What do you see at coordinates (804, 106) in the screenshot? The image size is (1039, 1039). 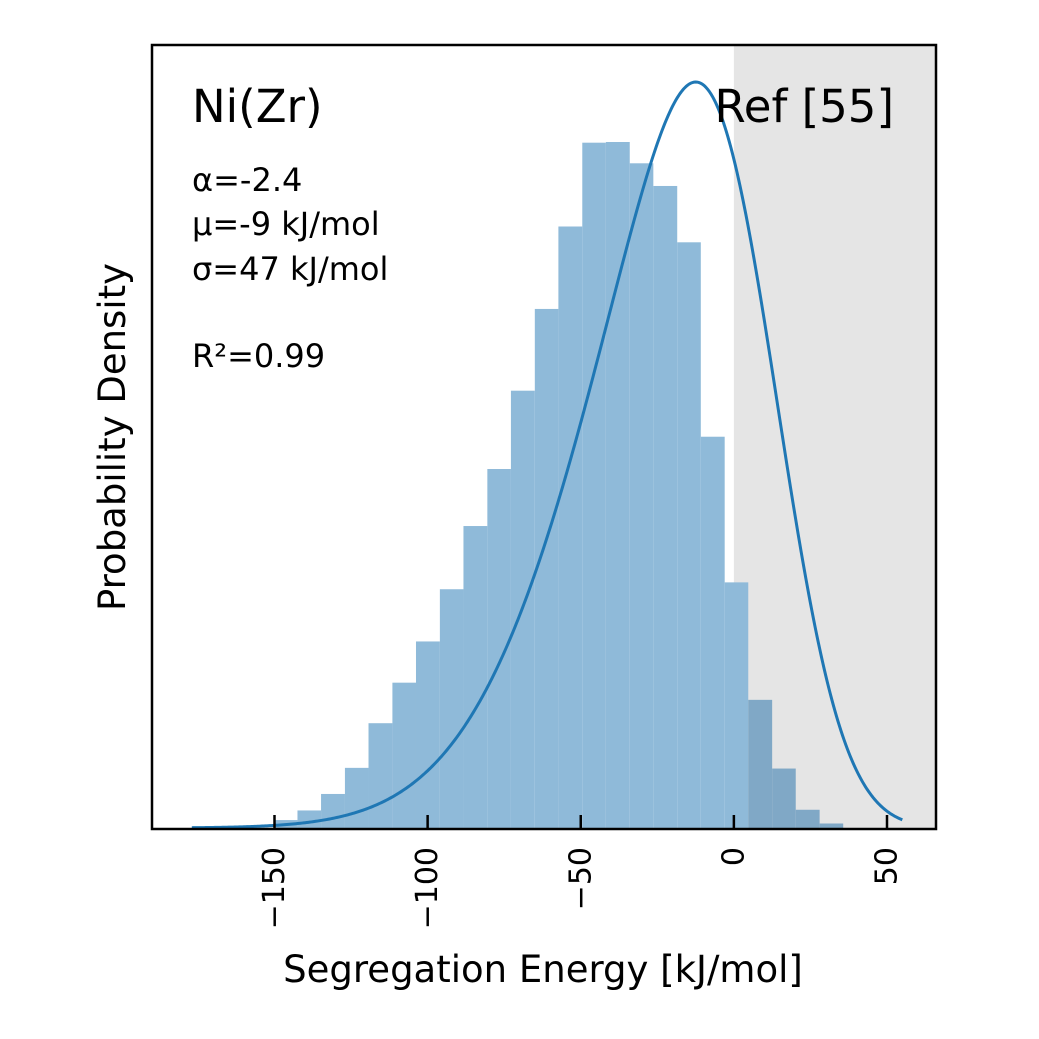 I see `reference-label: Ref [55]` at bounding box center [804, 106].